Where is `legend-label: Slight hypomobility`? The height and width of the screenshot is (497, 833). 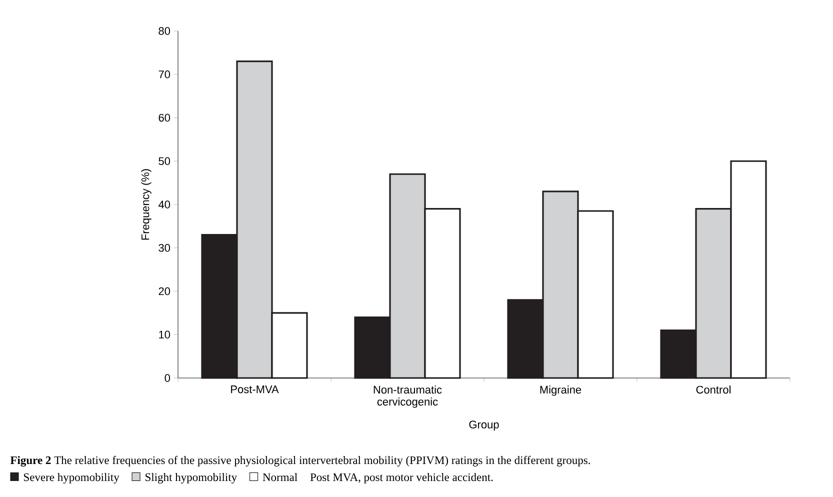 legend-label: Slight hypomobility is located at coordinates (192, 478).